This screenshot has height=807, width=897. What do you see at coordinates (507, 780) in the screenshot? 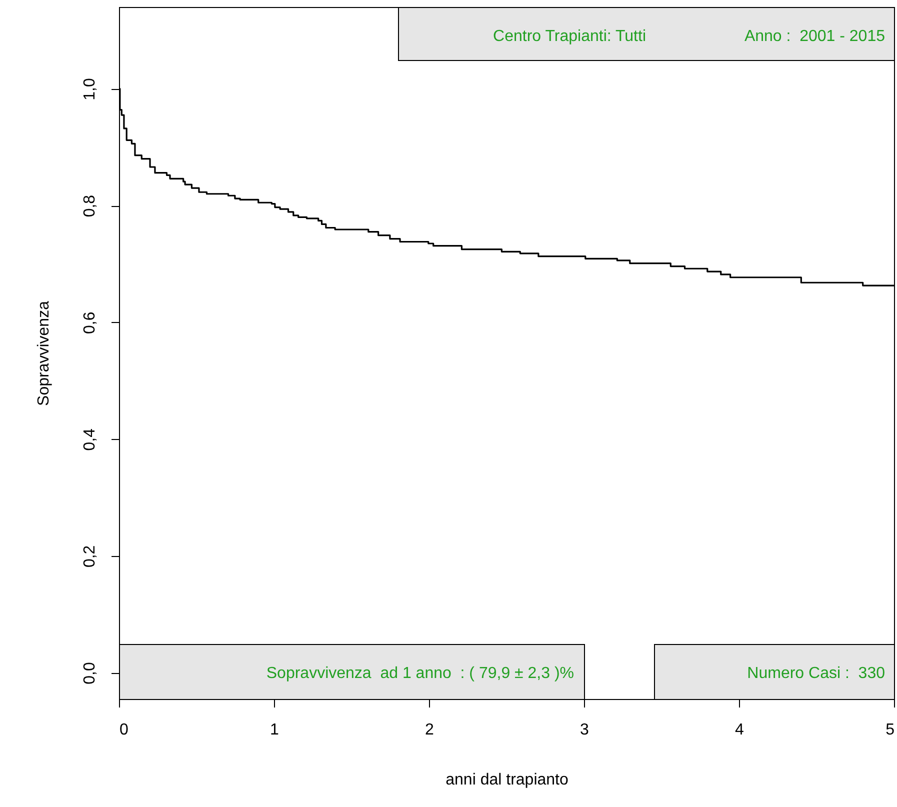
I see `x-axis-title: anni dal trapianto` at bounding box center [507, 780].